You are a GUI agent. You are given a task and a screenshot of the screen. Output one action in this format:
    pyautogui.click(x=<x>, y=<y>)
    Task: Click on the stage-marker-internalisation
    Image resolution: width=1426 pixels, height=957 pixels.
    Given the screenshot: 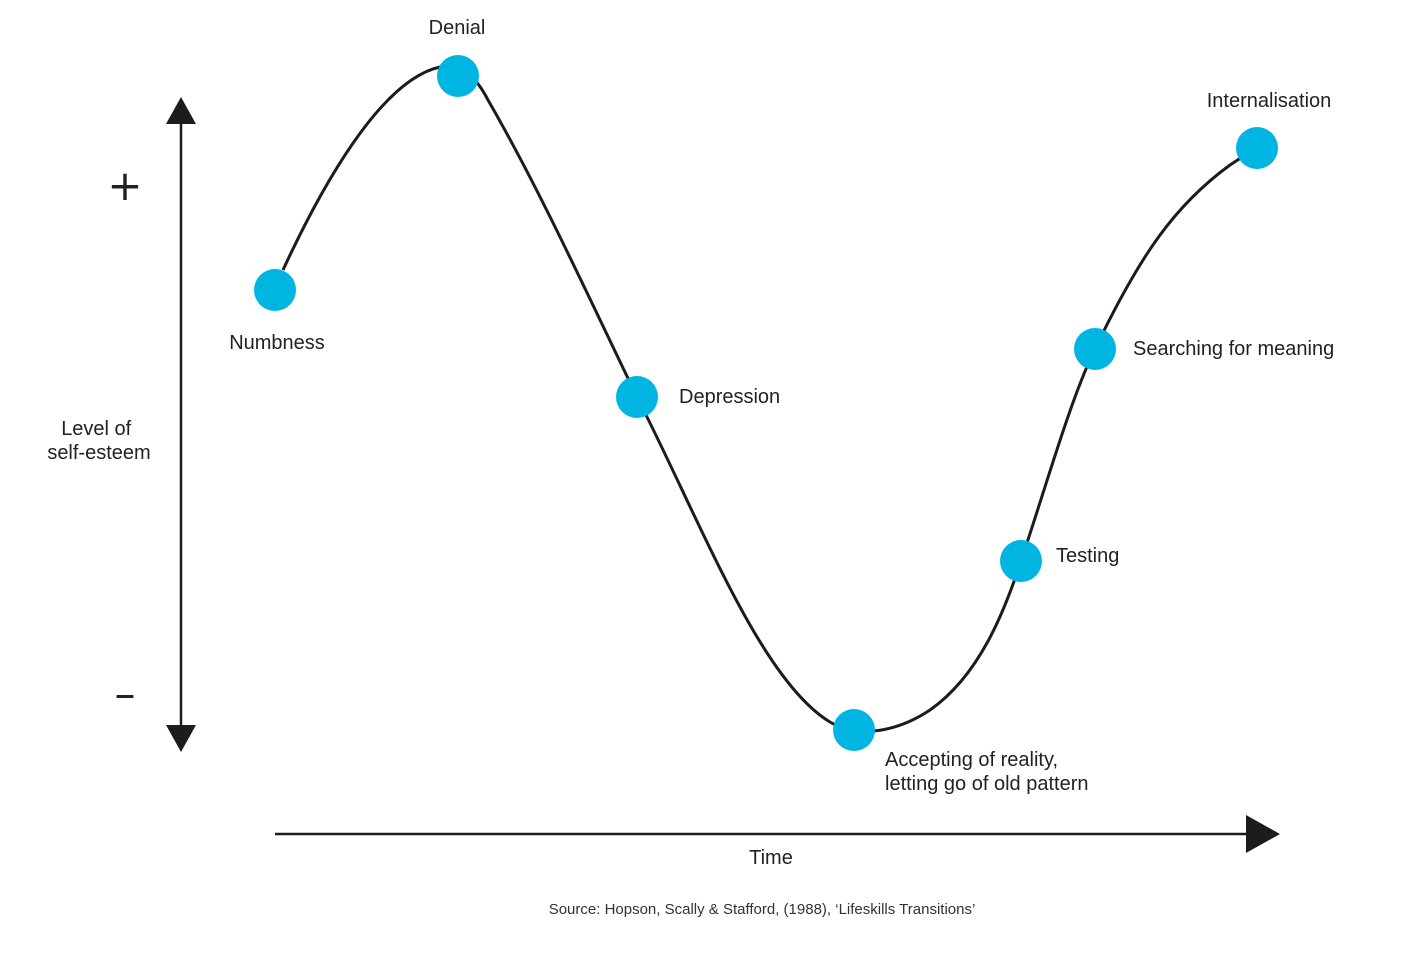 What is the action you would take?
    pyautogui.click(x=1257, y=148)
    